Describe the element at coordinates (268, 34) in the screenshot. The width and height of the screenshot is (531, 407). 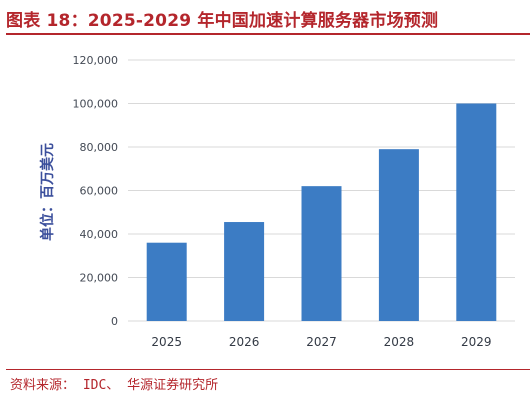
I see `title-divider` at that location.